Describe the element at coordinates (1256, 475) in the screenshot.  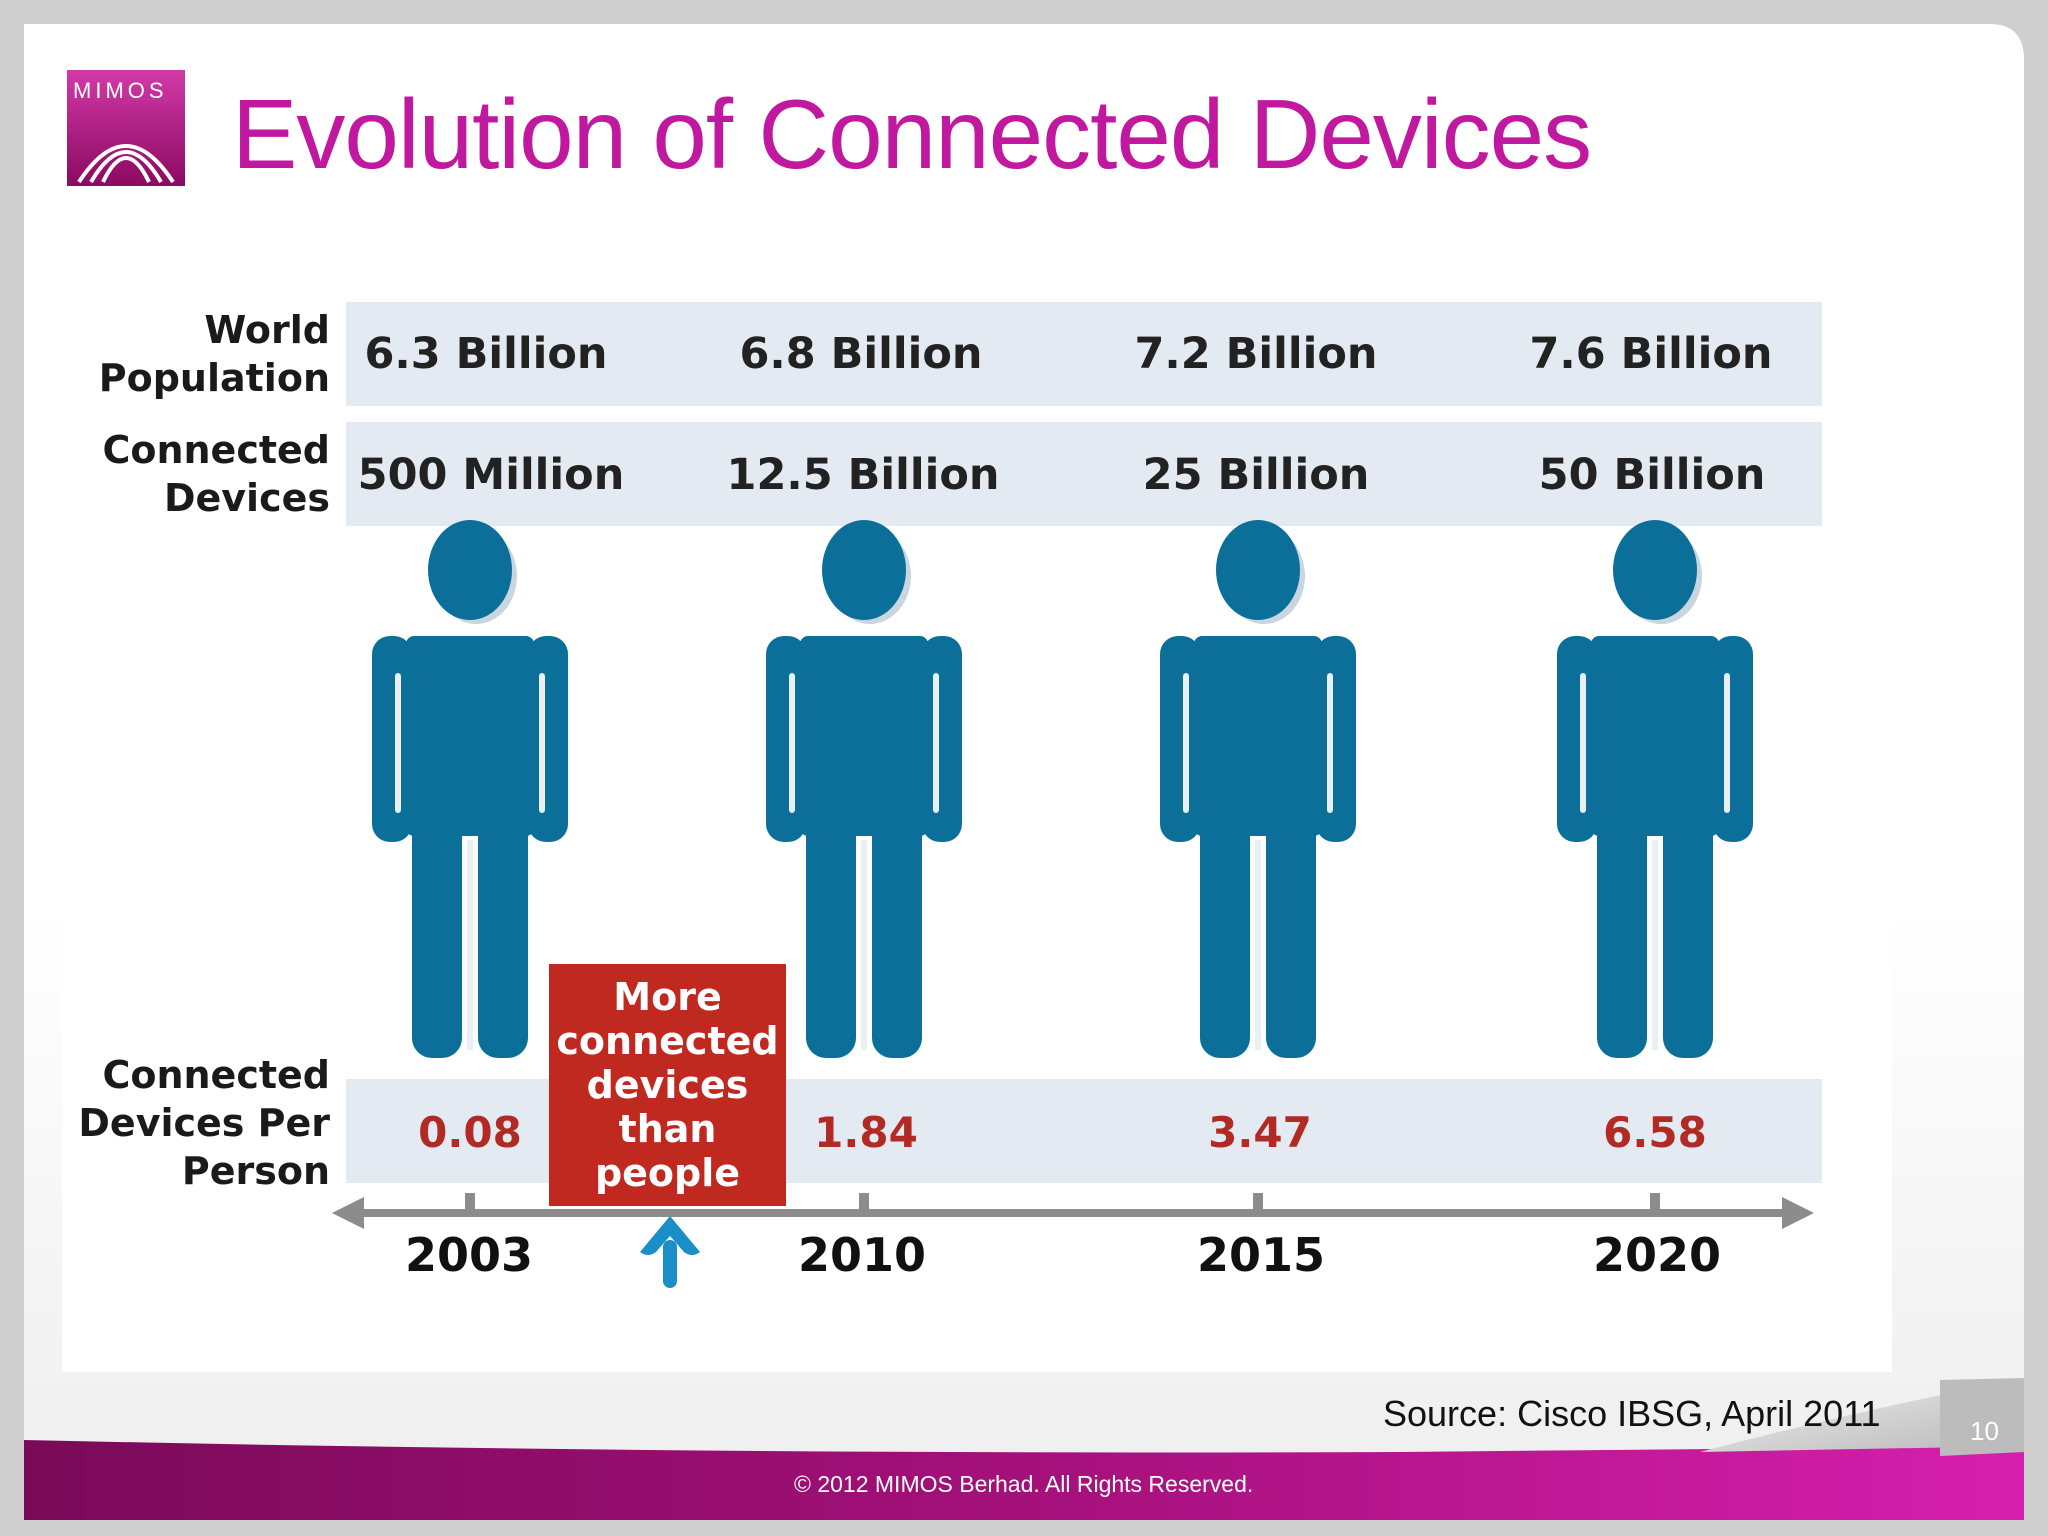
I see `devices-value: 25 Billion` at that location.